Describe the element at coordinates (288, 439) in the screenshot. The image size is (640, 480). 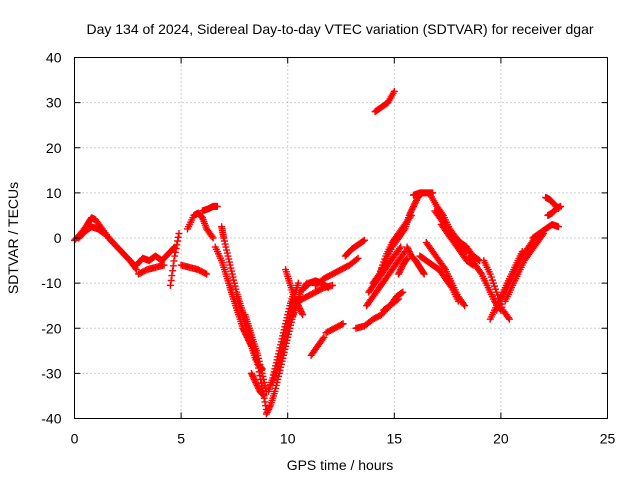
I see `x-tick-label: 10` at that location.